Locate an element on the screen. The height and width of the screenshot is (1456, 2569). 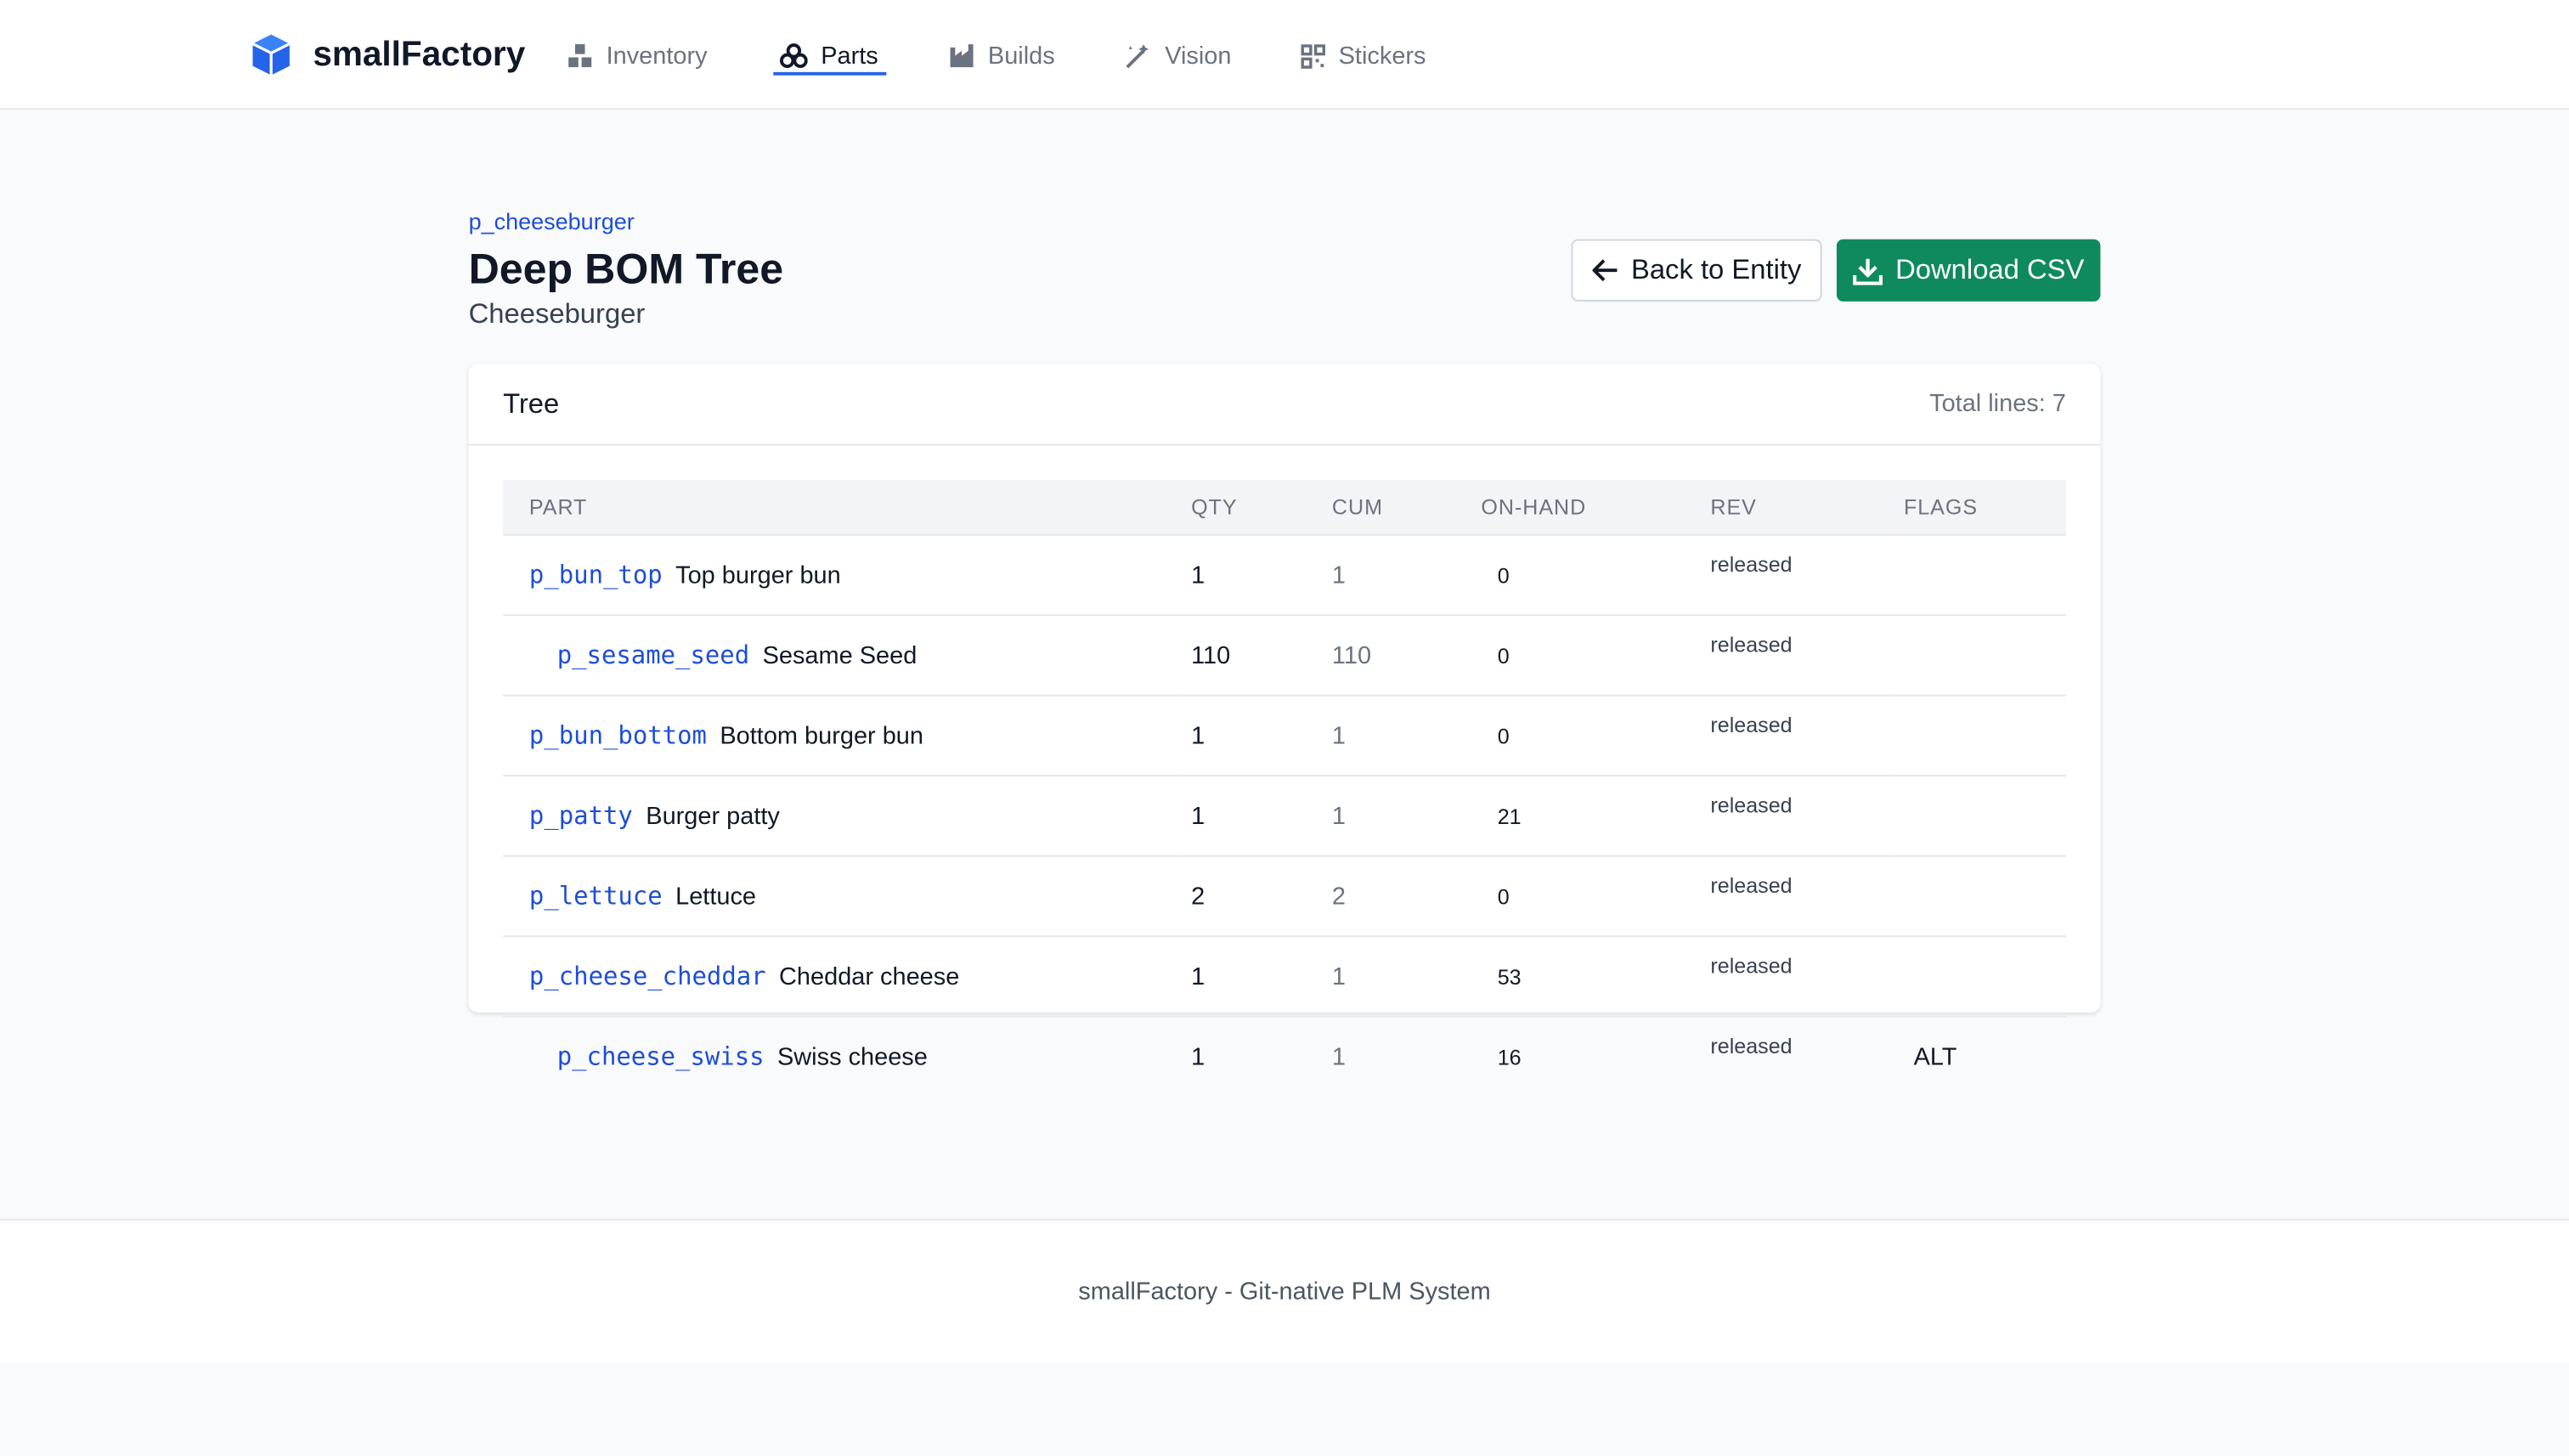
cum: 2 is located at coordinates (1393, 897).